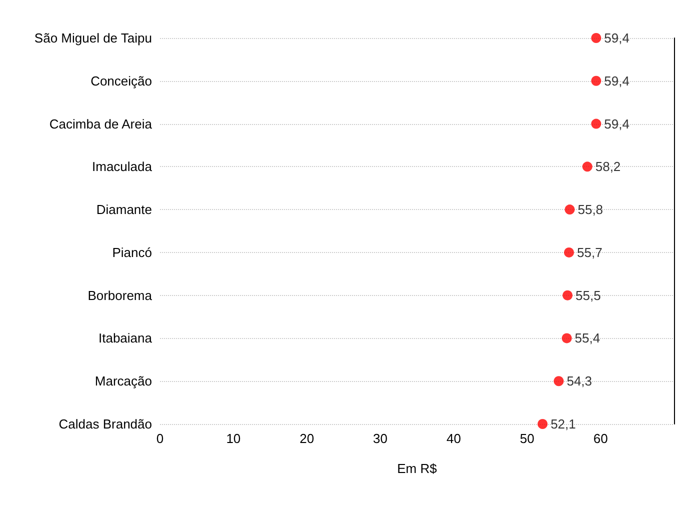 This screenshot has height=507, width=683. What do you see at coordinates (579, 381) in the screenshot?
I see `data-label: 54,3` at bounding box center [579, 381].